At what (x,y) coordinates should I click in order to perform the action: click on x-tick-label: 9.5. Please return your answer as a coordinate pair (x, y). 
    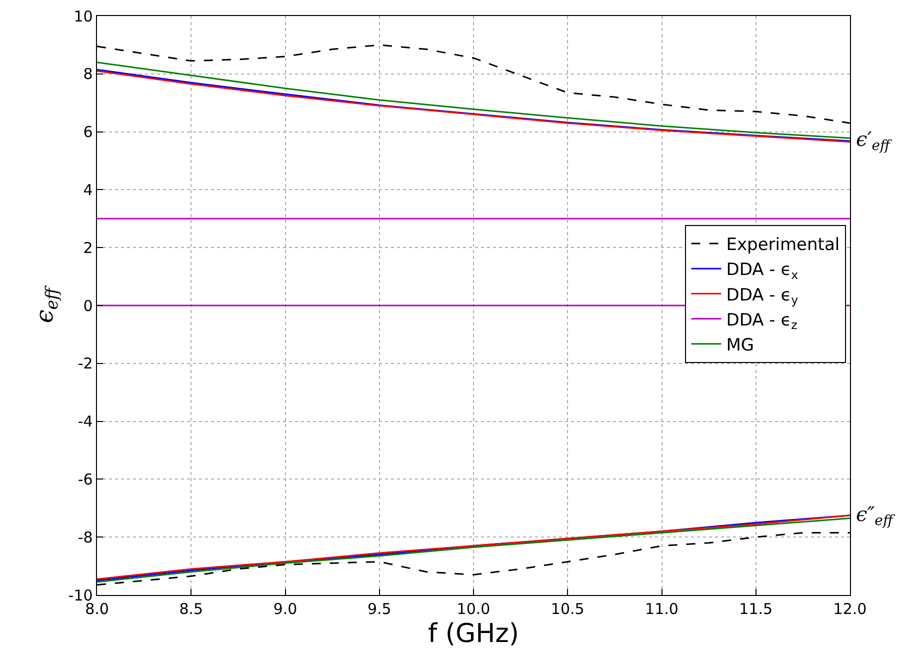
    Looking at the image, I should click on (379, 609).